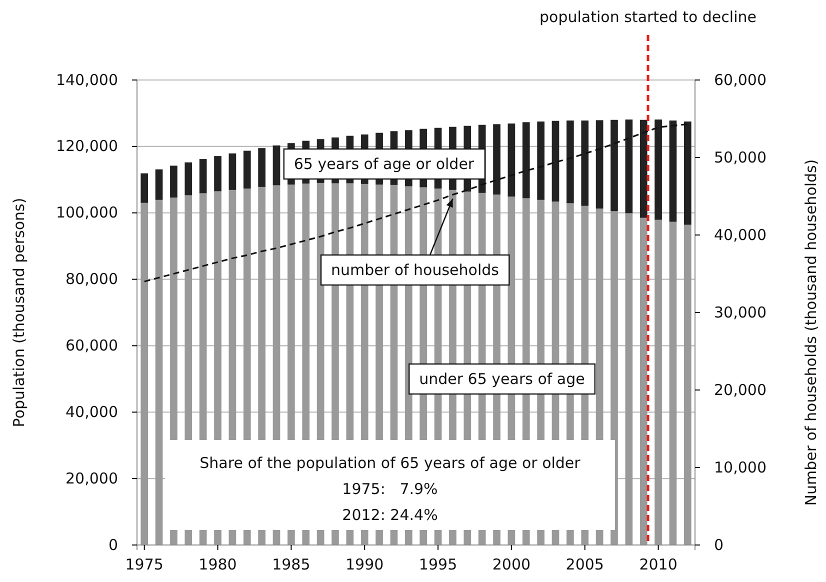 The width and height of the screenshot is (826, 582). What do you see at coordinates (390, 489) in the screenshot?
I see `annotation: 1975: 7.9%` at bounding box center [390, 489].